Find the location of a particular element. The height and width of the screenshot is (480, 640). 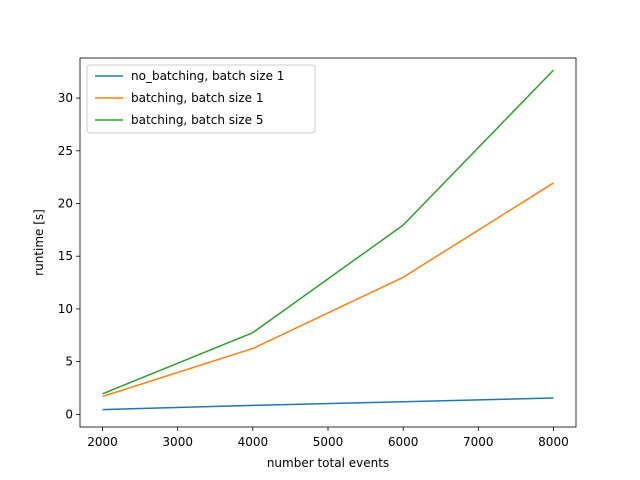

x-tick-label: 6000 is located at coordinates (403, 442).